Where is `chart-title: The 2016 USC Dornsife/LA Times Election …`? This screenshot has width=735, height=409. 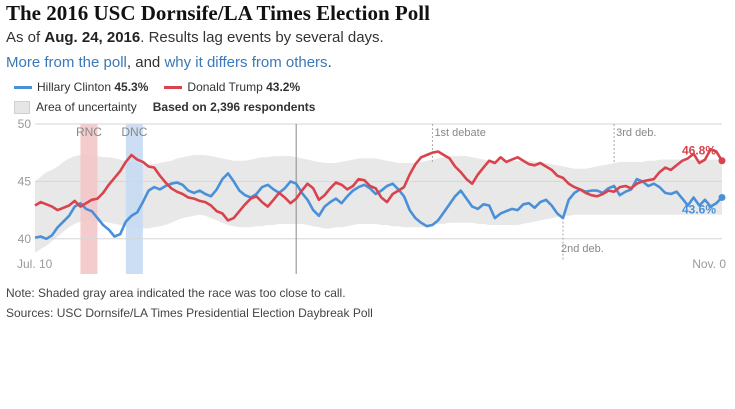
chart-title: The 2016 USC Dornsife/LA Times Election … is located at coordinates (218, 13).